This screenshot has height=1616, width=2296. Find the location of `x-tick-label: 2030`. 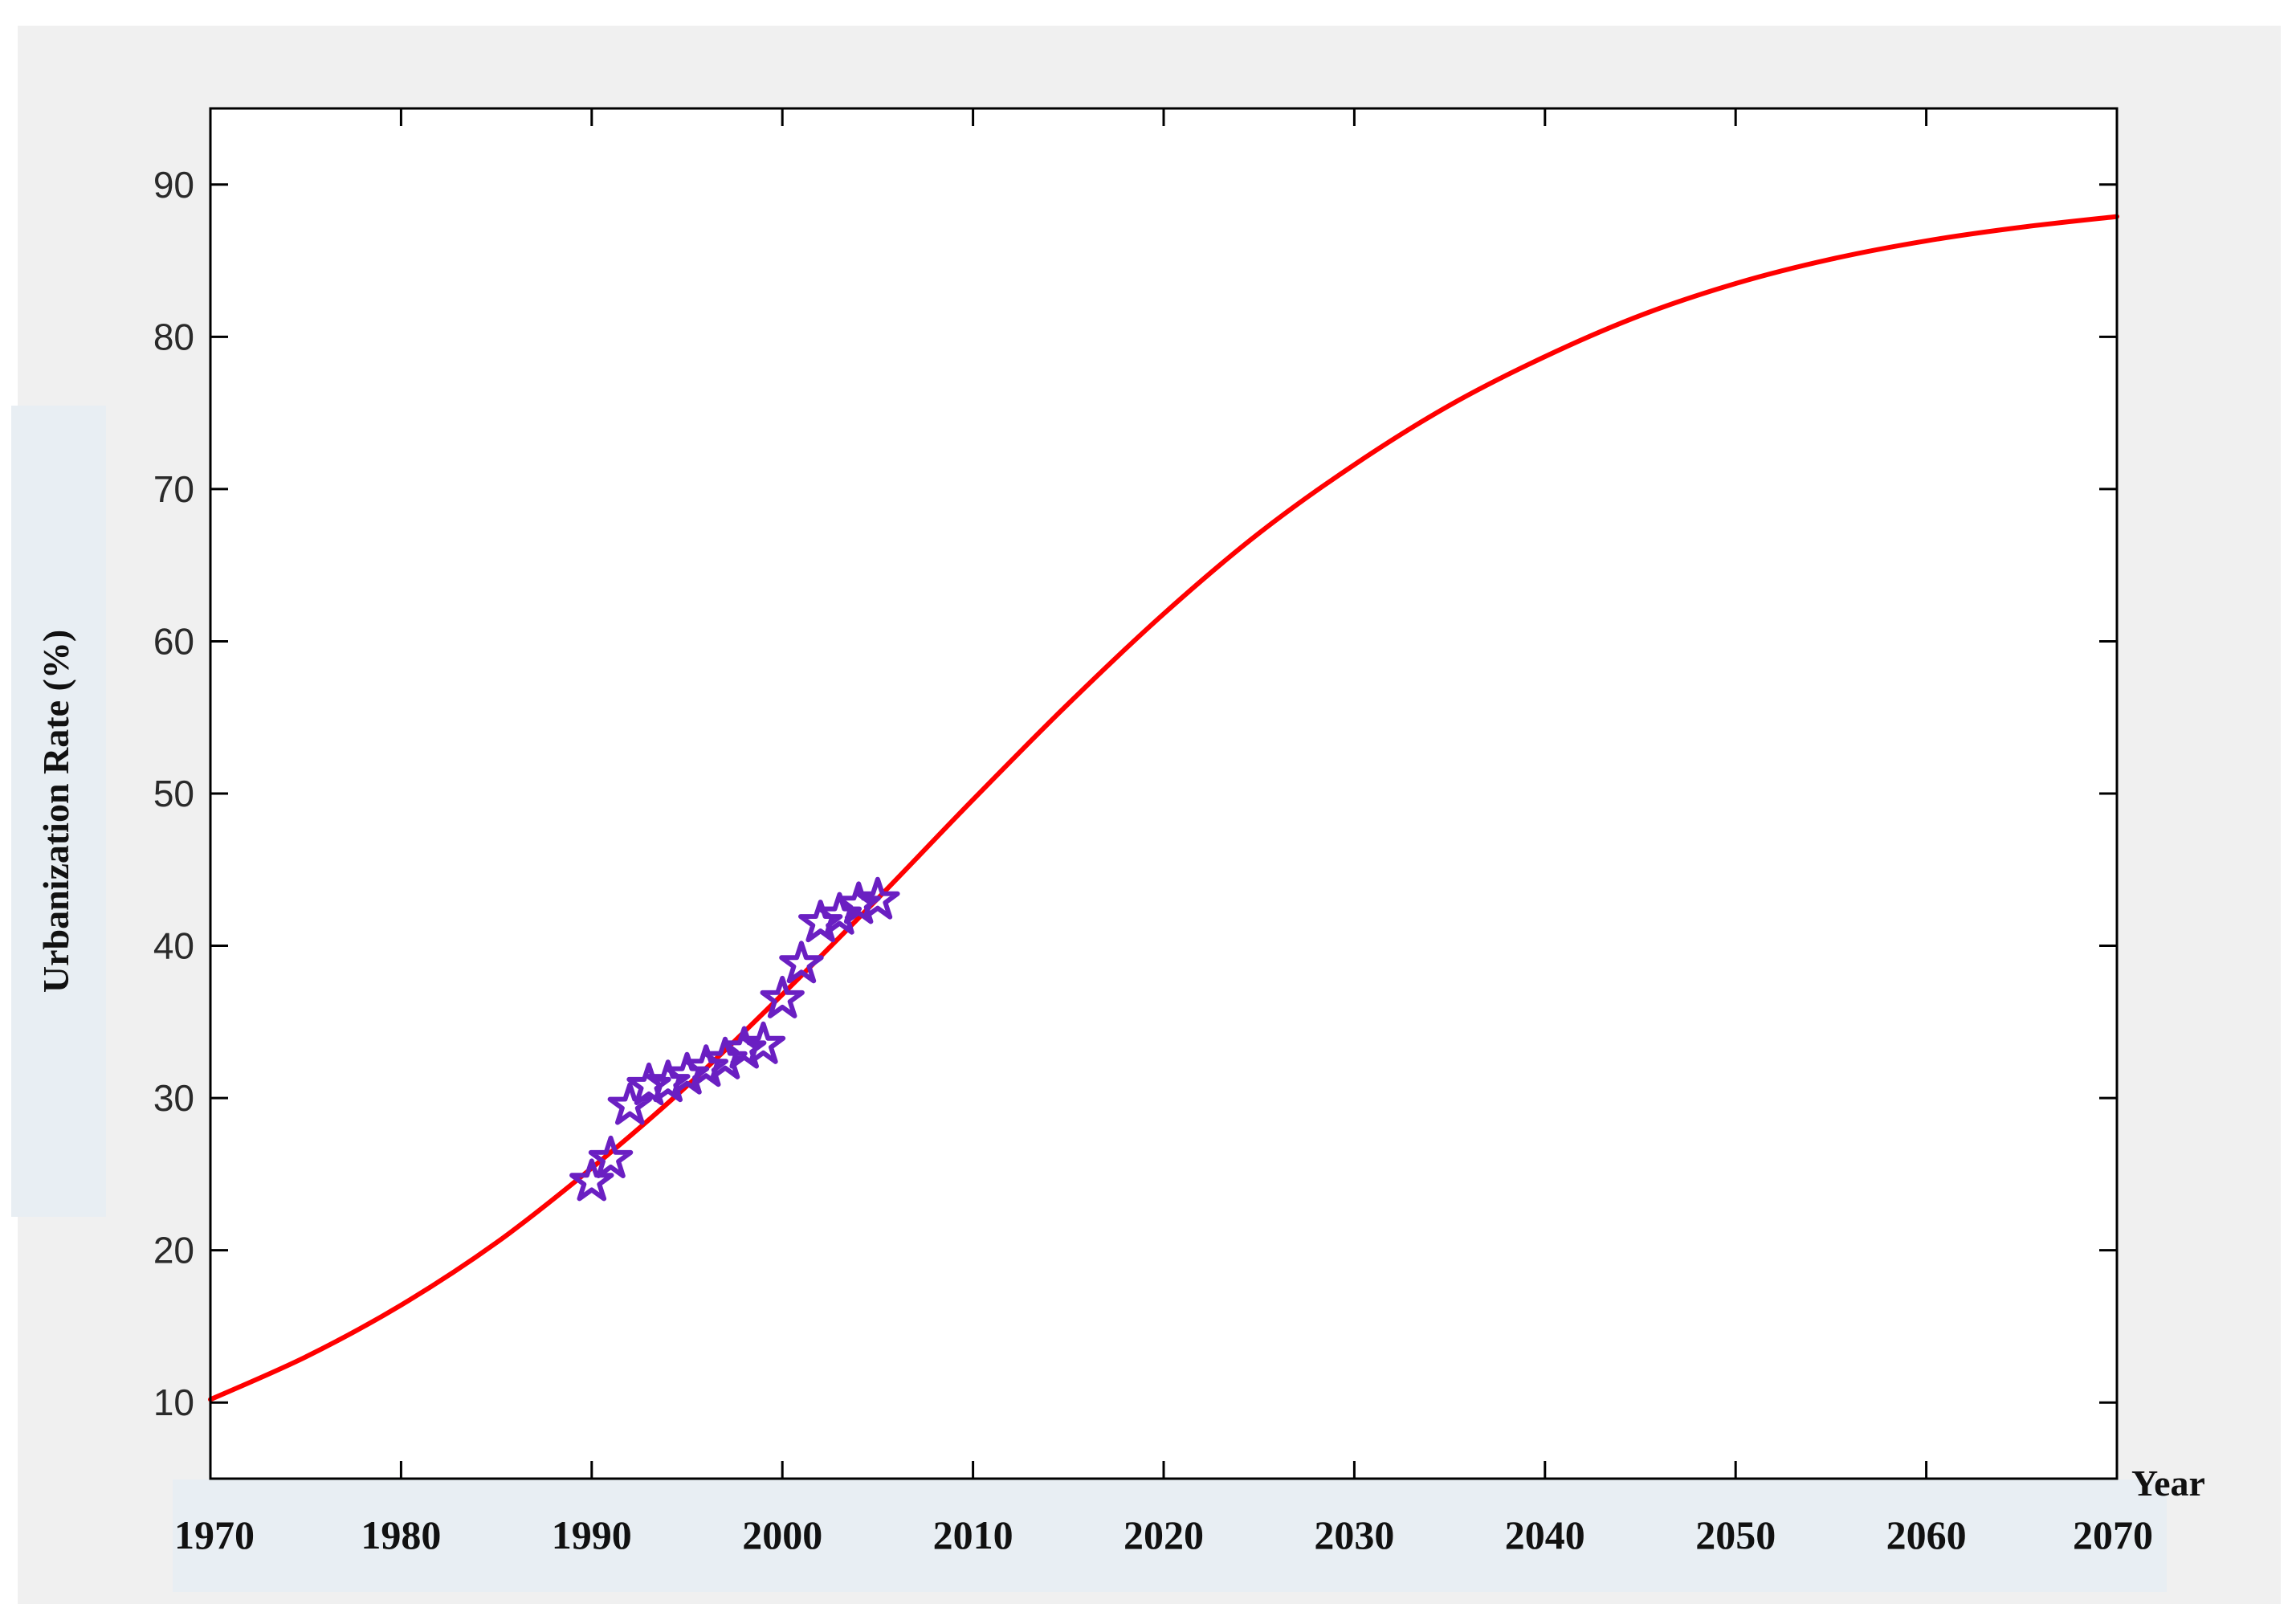

x-tick-label: 2030 is located at coordinates (1354, 1534).